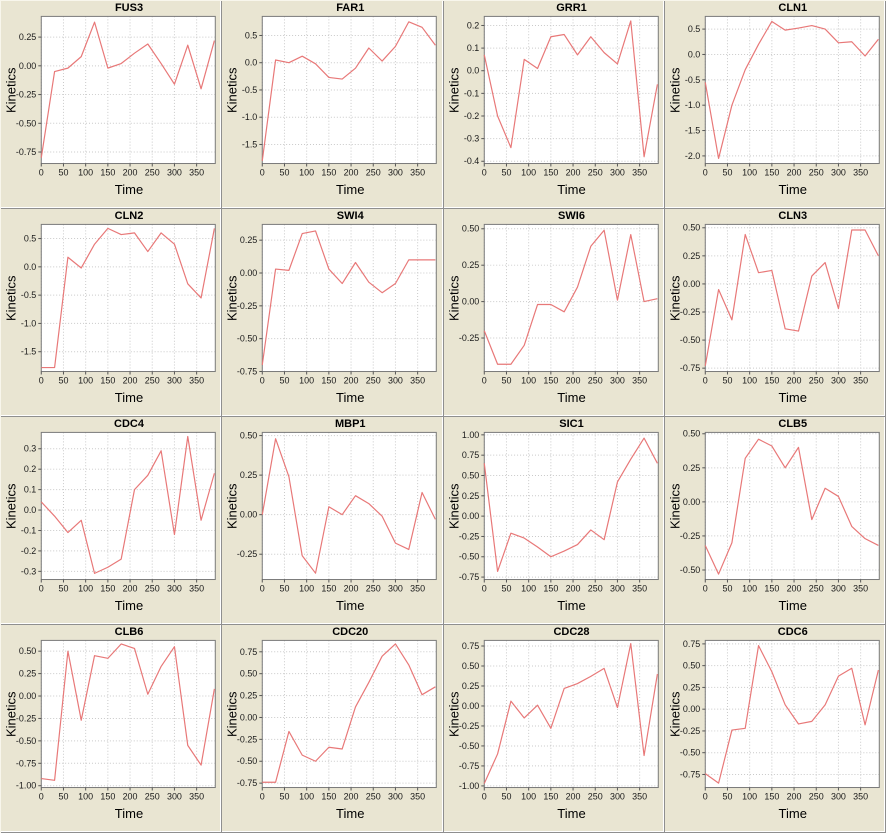 This screenshot has width=886, height=833. I want to click on chart-title: CLN2, so click(129, 216).